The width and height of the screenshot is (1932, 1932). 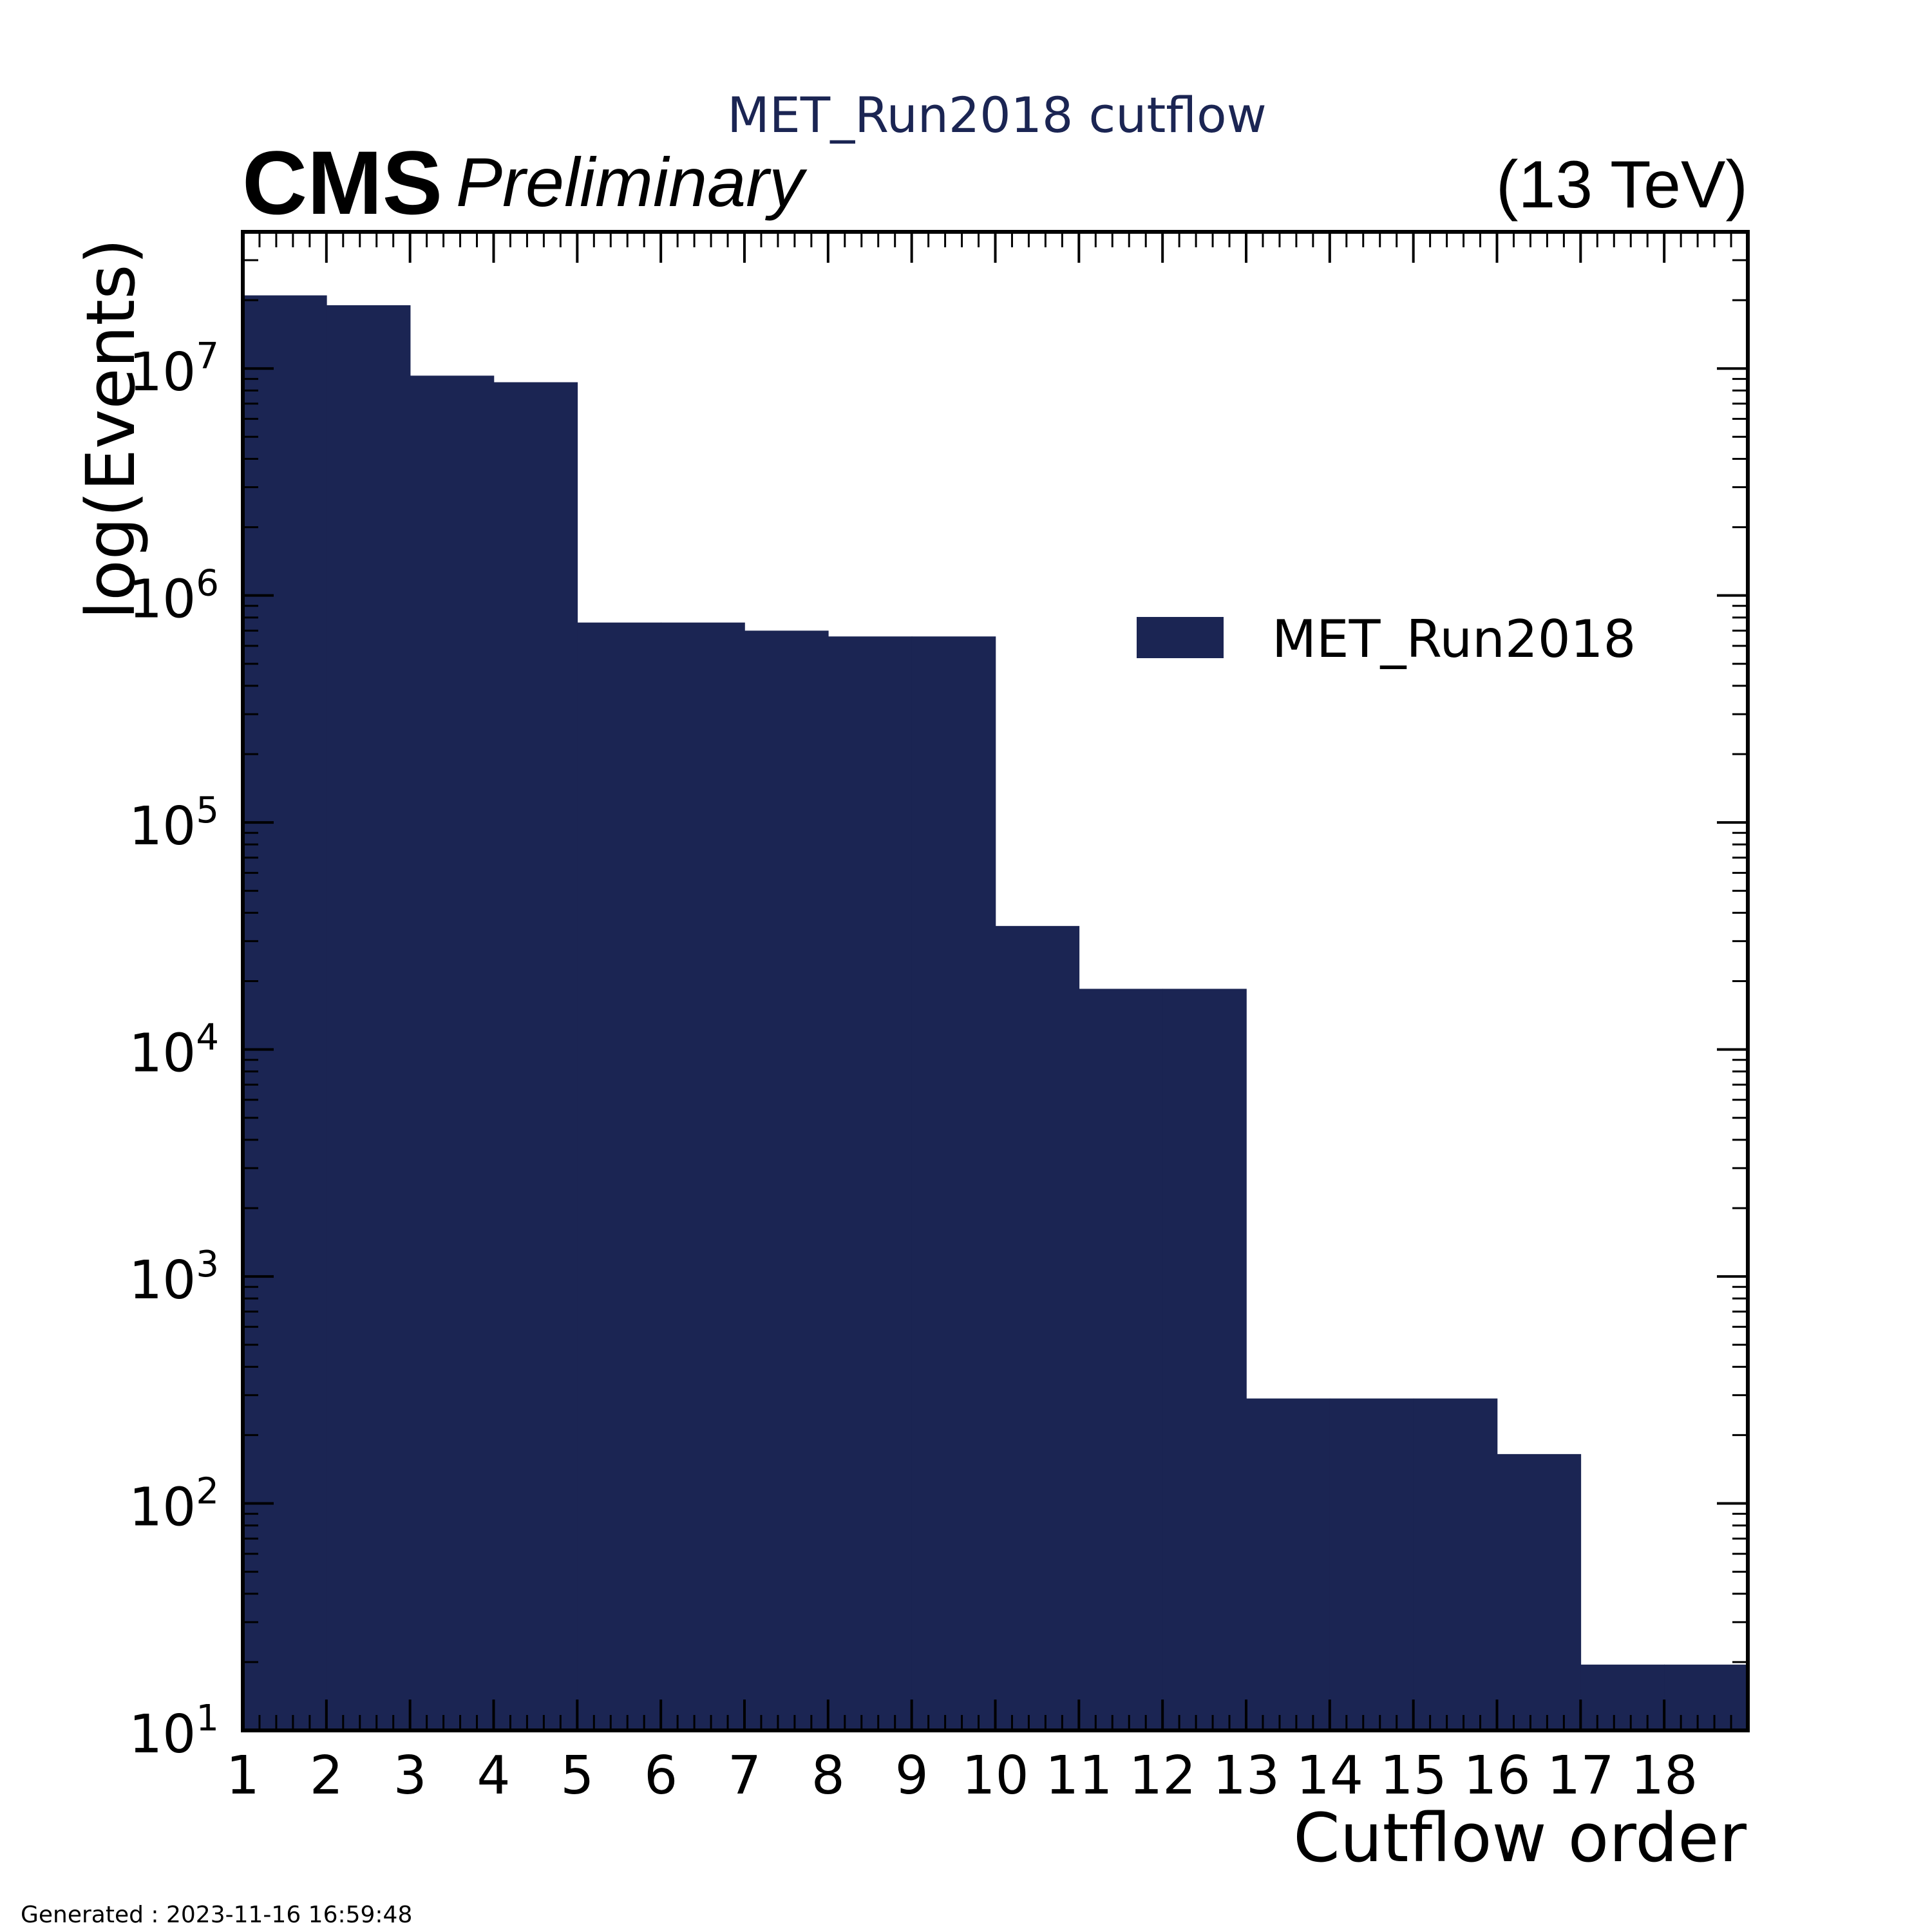 I want to click on y-tick-labels: 10¹ 10² 10³ 10⁴ 10⁵ 10⁶ 10⁷, so click(x=174, y=1050).